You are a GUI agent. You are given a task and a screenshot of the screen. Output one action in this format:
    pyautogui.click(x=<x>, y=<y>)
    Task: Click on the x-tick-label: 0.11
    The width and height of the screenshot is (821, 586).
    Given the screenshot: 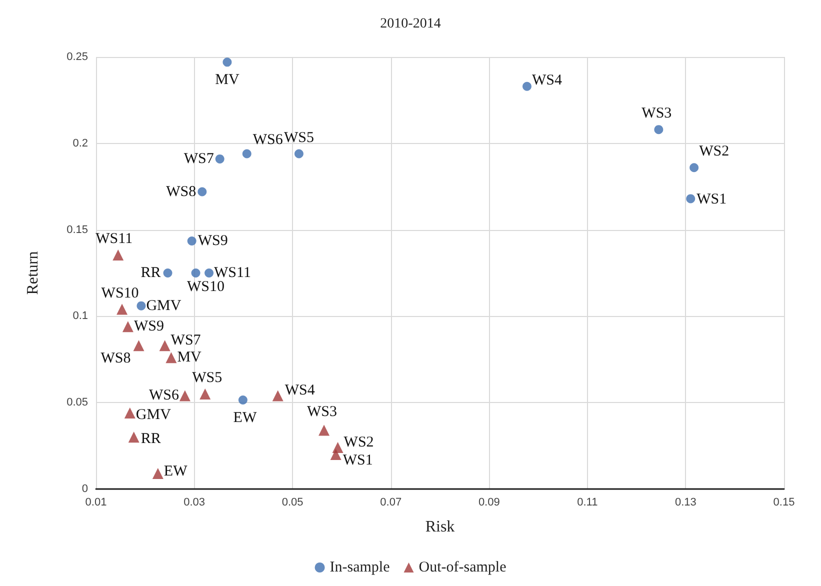 What is the action you would take?
    pyautogui.click(x=587, y=502)
    